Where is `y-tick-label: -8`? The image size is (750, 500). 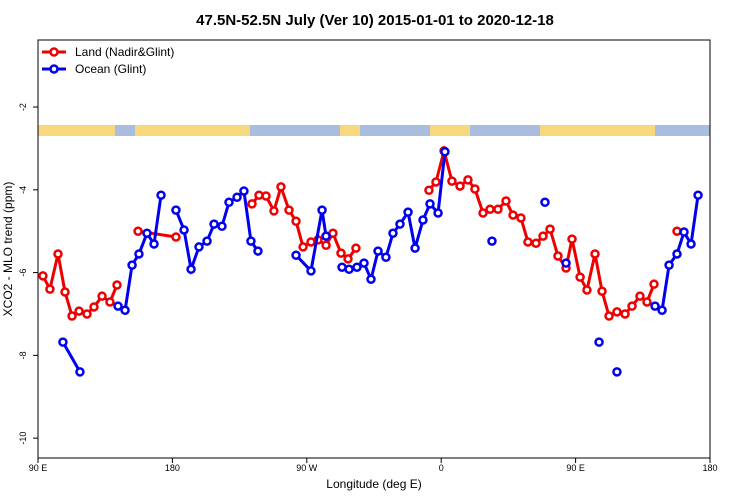 y-tick-label: -8 is located at coordinates (23, 355).